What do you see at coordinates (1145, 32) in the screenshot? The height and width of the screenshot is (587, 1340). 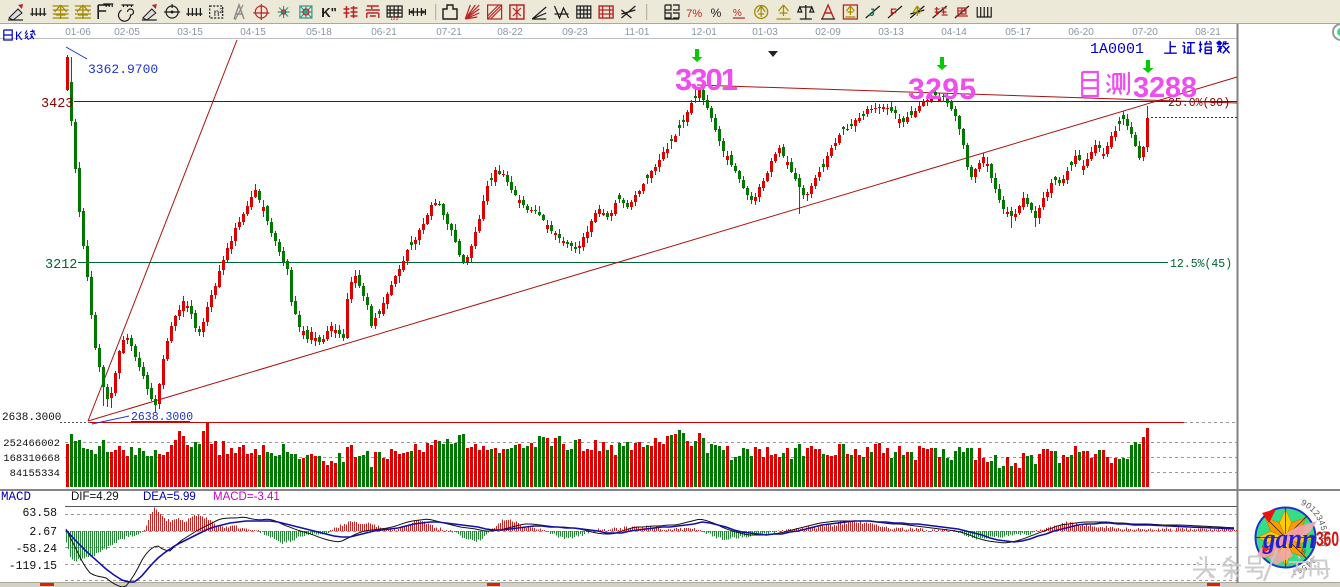 I see `svg-text: 07-20` at bounding box center [1145, 32].